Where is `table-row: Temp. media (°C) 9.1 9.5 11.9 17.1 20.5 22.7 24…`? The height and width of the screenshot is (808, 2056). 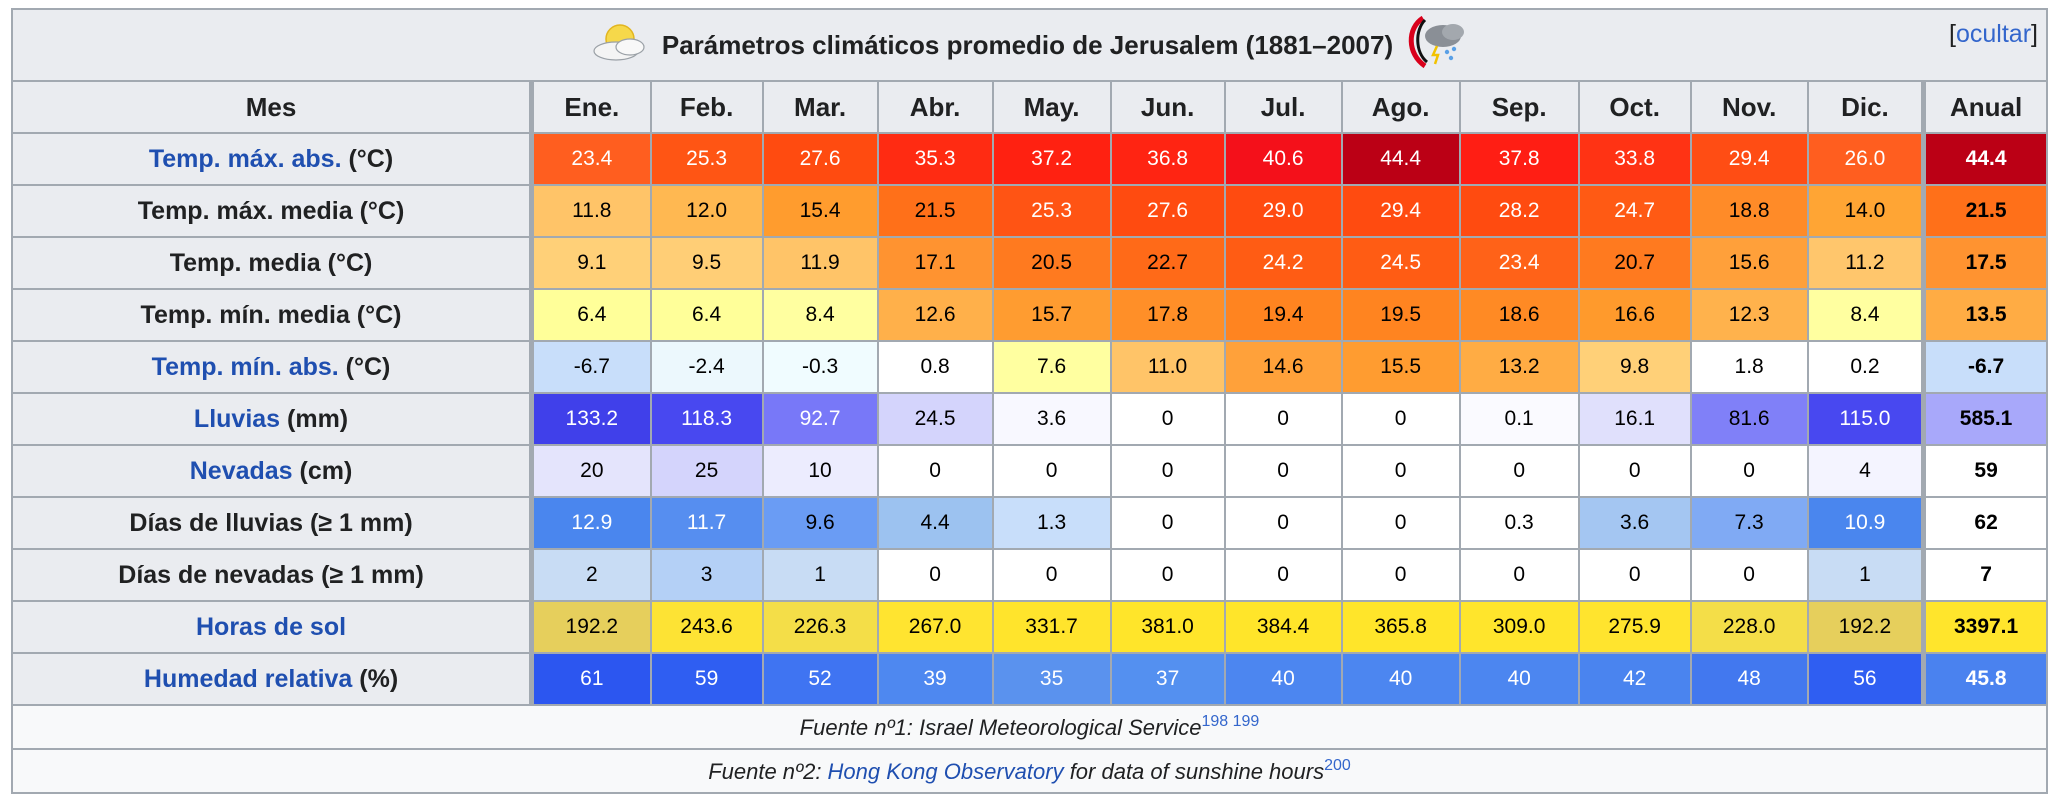
table-row: Temp. media (°C) 9.1 9.5 11.9 17.1 20.5 22.7 24… is located at coordinates (1030, 263).